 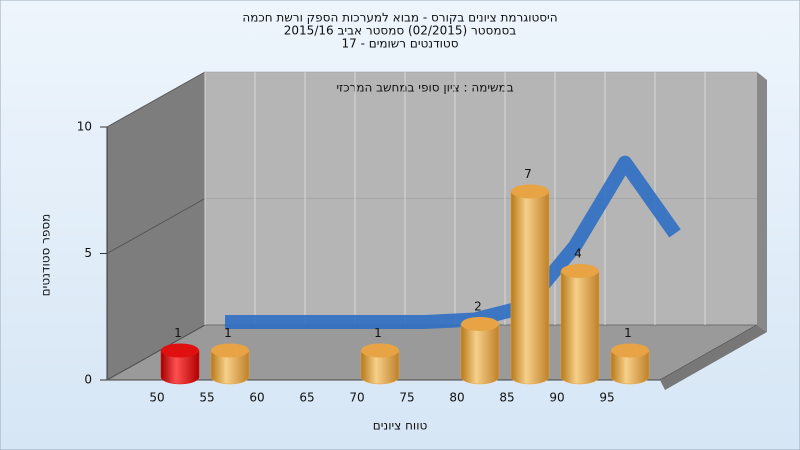 What do you see at coordinates (556, 398) in the screenshot?
I see `x-tick-label: 90` at bounding box center [556, 398].